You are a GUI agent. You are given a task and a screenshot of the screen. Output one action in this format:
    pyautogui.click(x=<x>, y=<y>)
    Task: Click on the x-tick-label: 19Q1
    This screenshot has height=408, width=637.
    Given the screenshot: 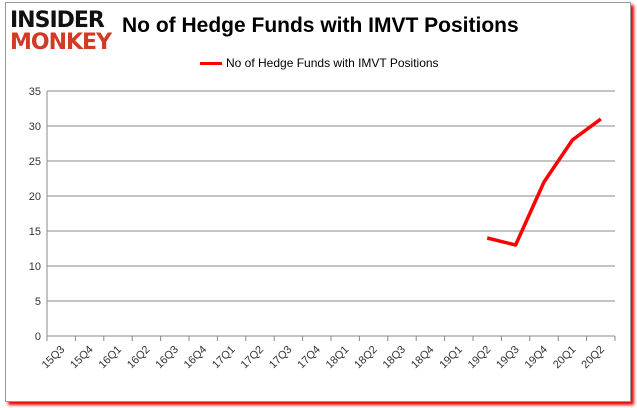 What is the action you would take?
    pyautogui.click(x=451, y=358)
    